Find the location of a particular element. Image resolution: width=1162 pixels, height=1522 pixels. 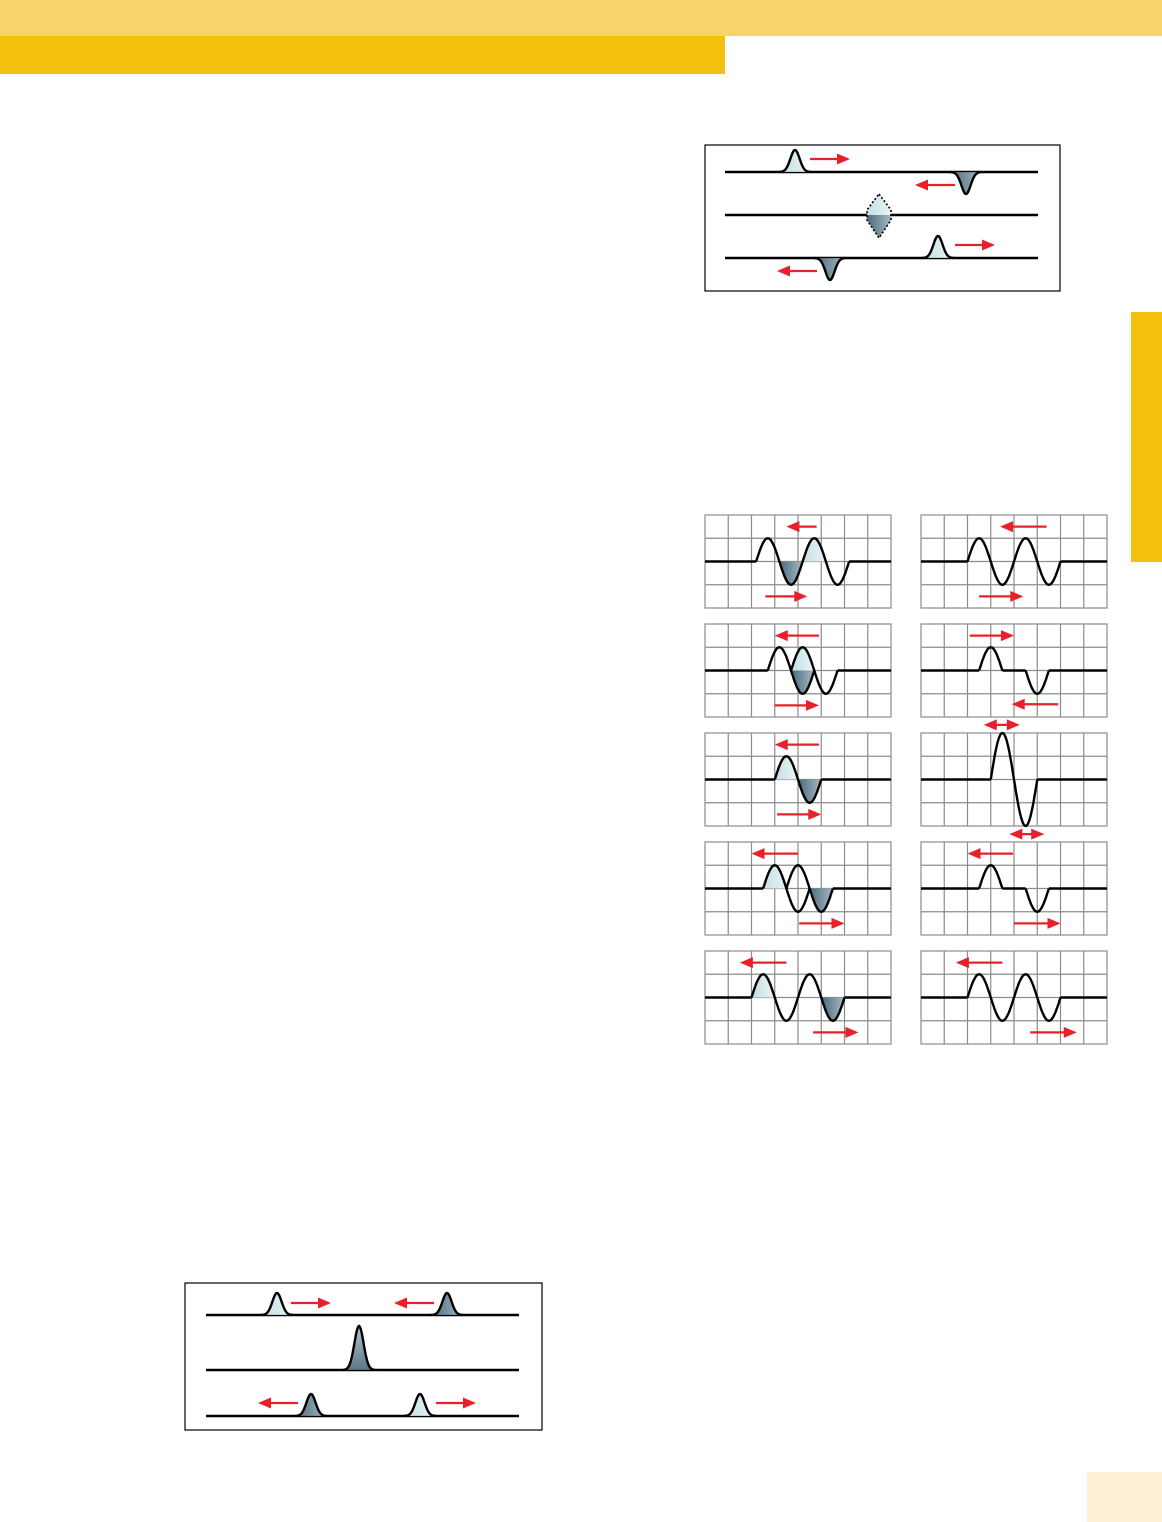

chapter-side-tab is located at coordinates (1146, 437).